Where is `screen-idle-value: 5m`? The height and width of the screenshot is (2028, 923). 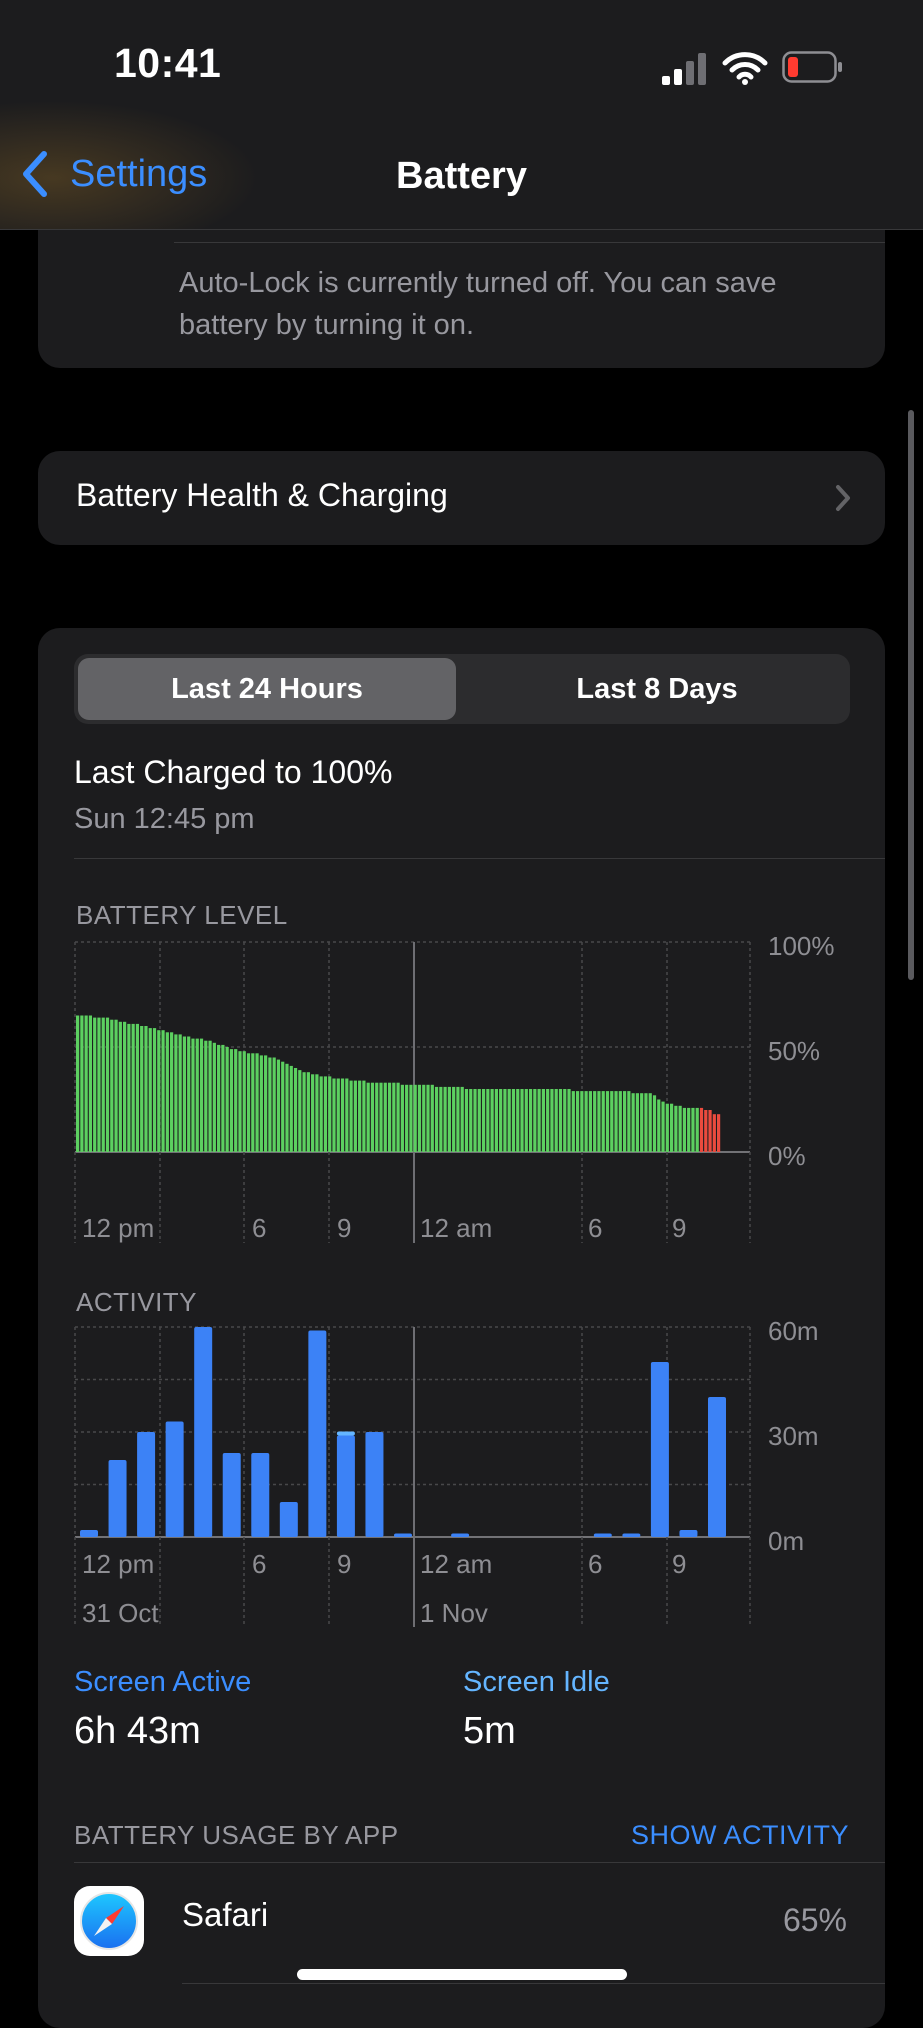 screen-idle-value: 5m is located at coordinates (489, 1731).